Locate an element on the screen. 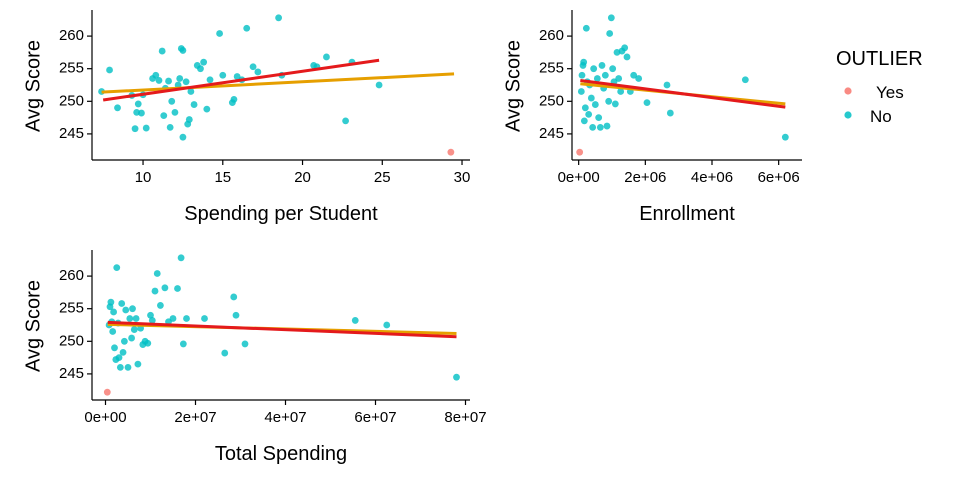  legend-label-no: No is located at coordinates (881, 116).